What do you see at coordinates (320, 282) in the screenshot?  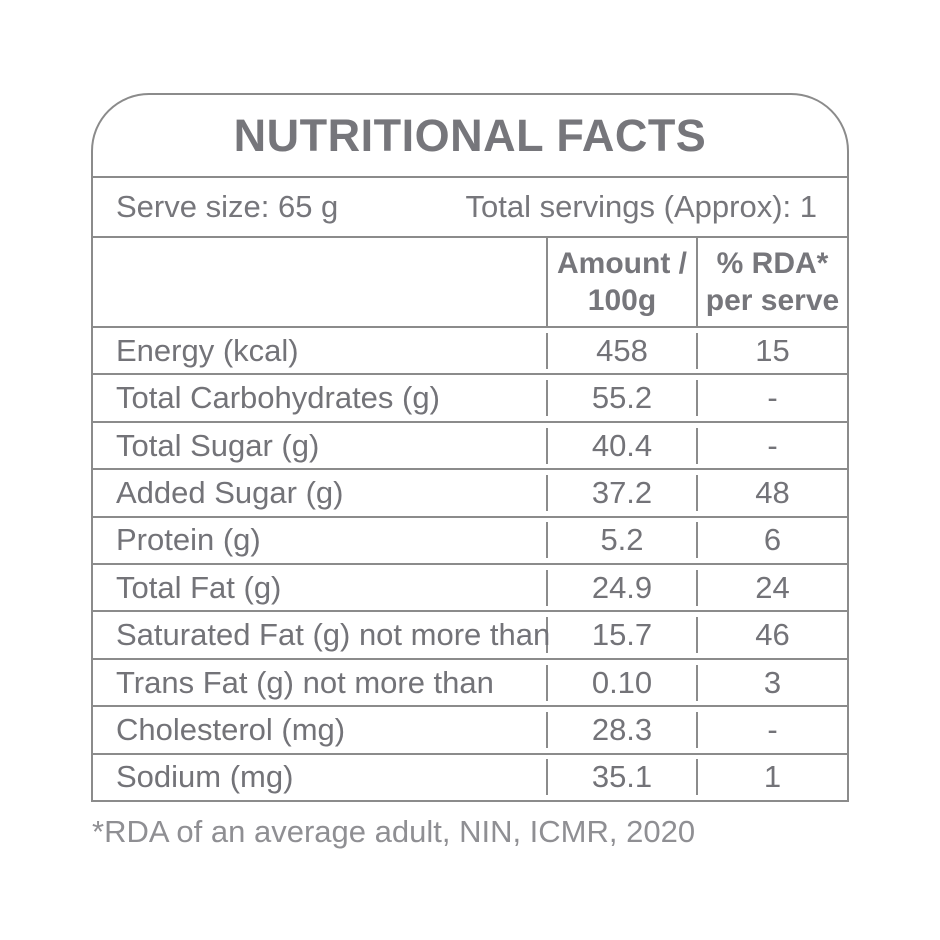 I see `nutrient-column-header` at bounding box center [320, 282].